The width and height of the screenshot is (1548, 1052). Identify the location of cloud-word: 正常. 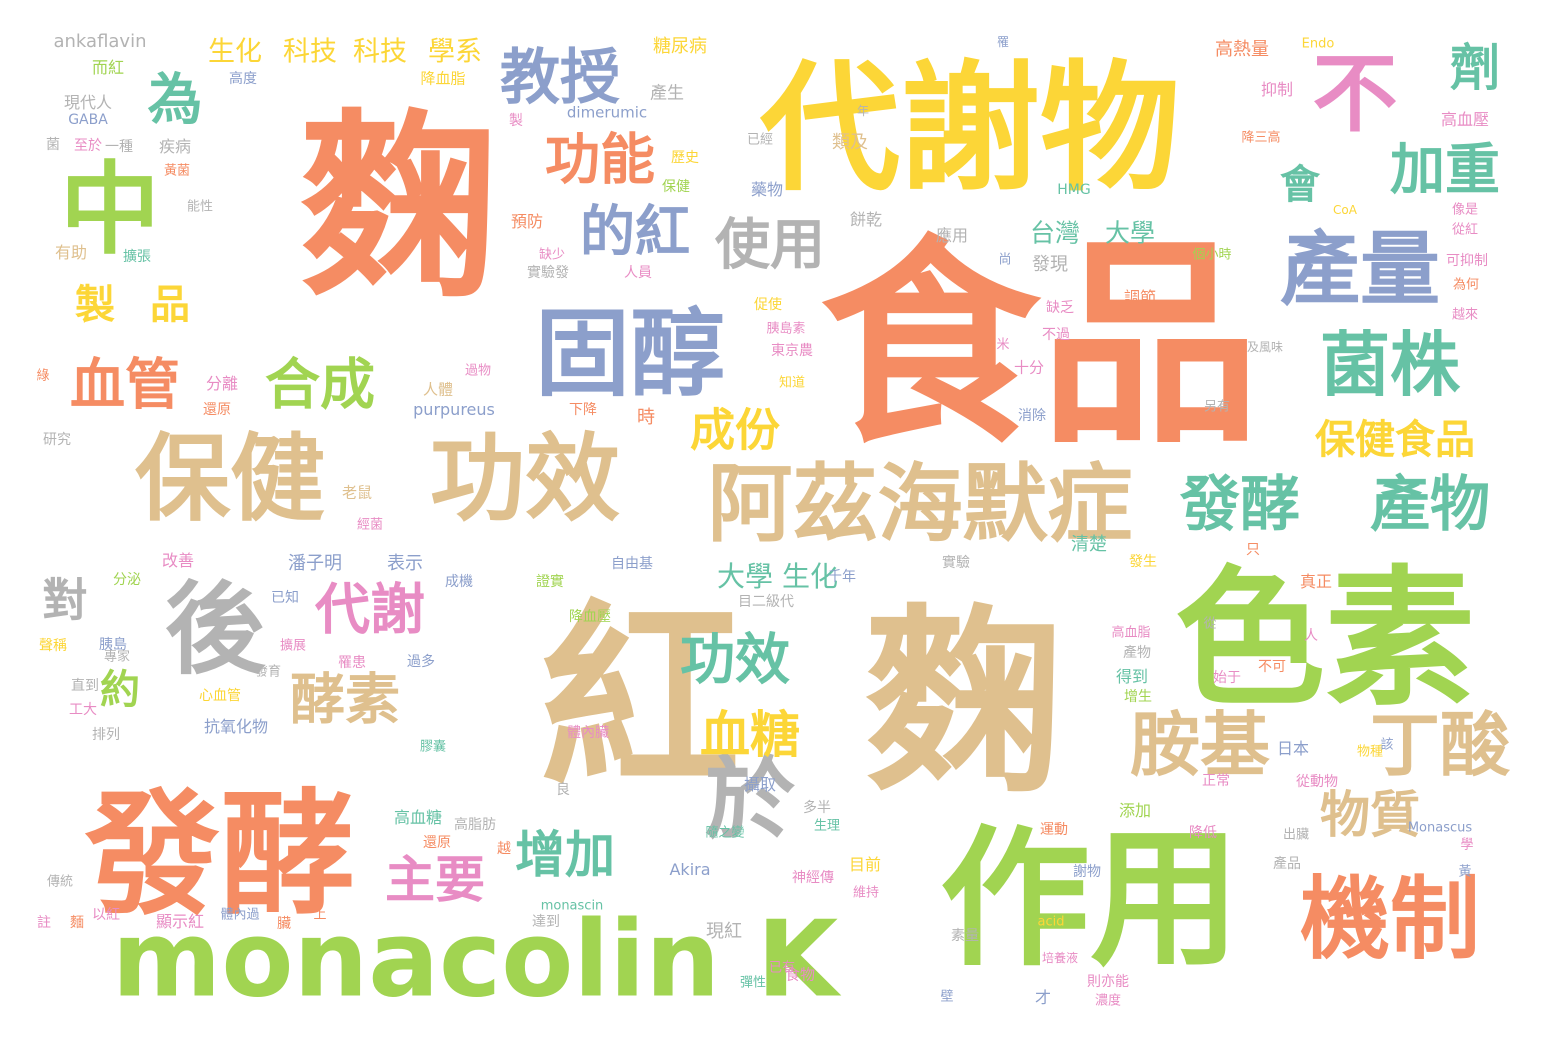
(1216, 781).